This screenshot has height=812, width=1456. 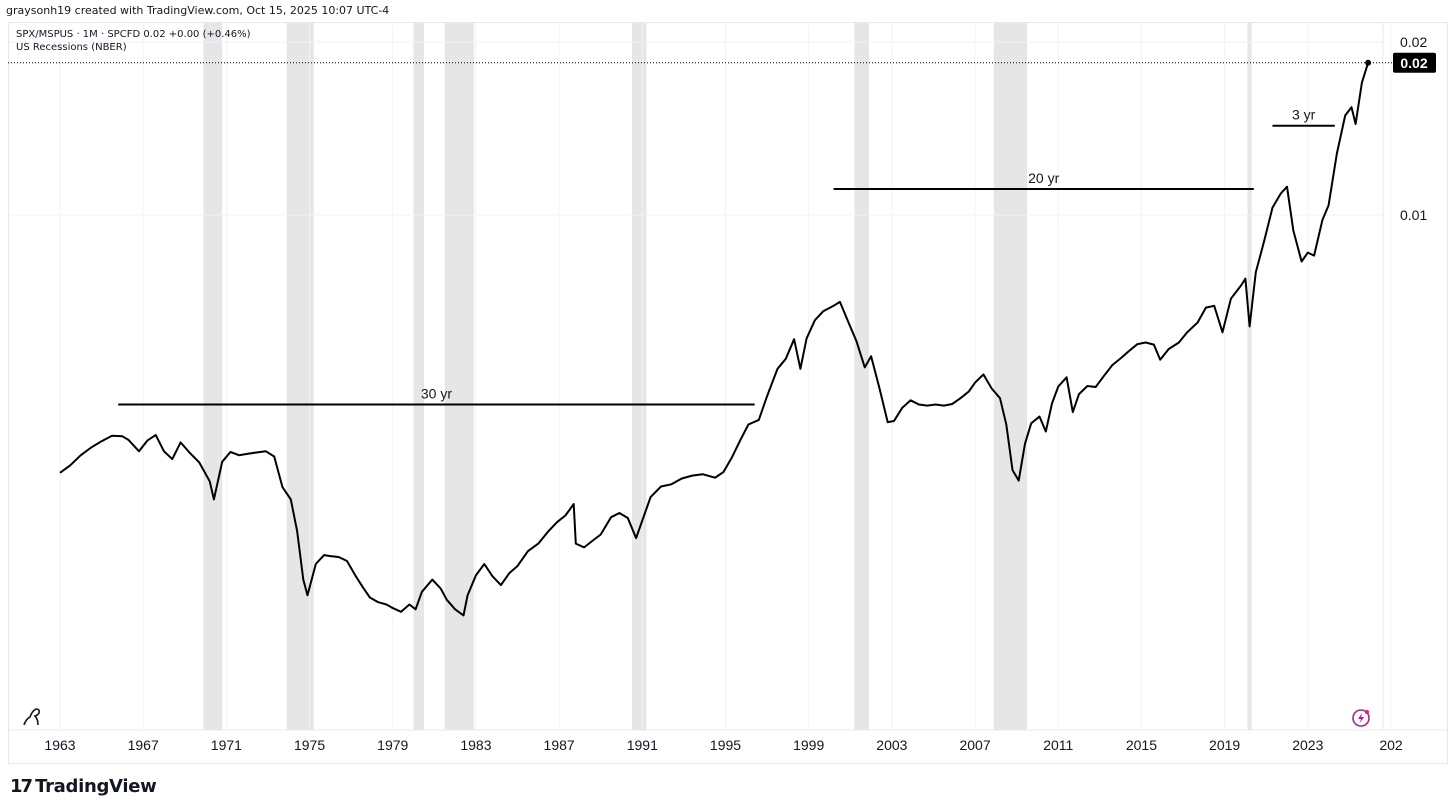 What do you see at coordinates (891, 745) in the screenshot?
I see `x-tick-label: 2003` at bounding box center [891, 745].